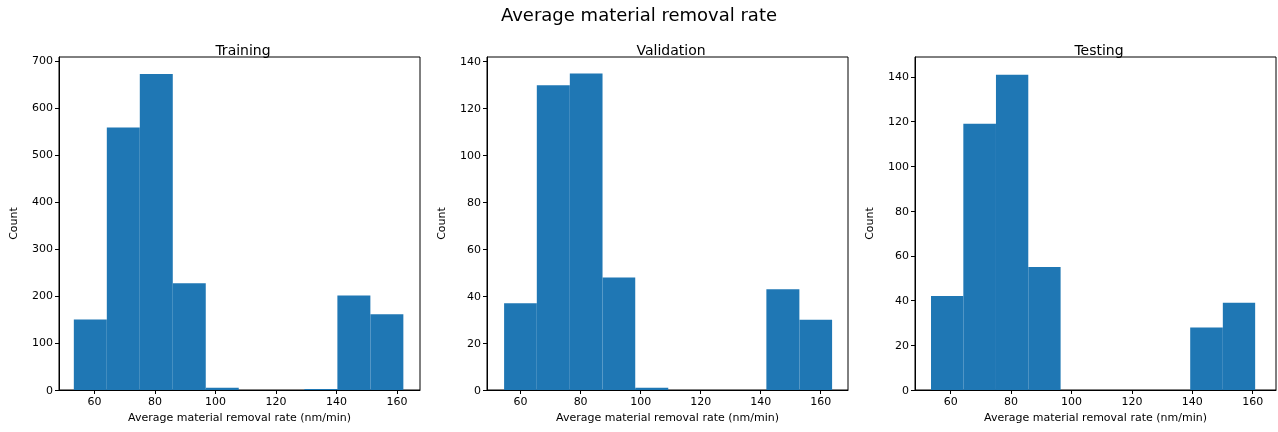 The width and height of the screenshot is (1278, 432). Describe the element at coordinates (42, 202) in the screenshot. I see `y-tick-label: 400` at that location.